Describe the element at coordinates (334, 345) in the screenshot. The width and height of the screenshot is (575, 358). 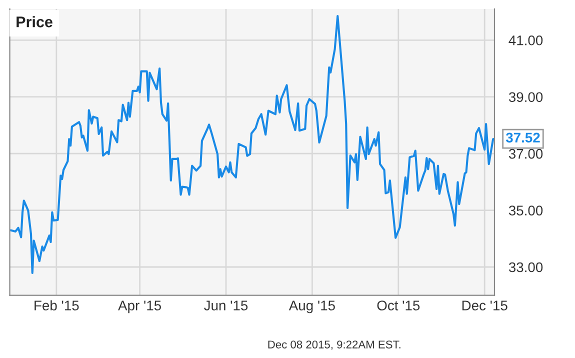
I see `text: Dec 08 2015, 9:22AM EST.` at that location.